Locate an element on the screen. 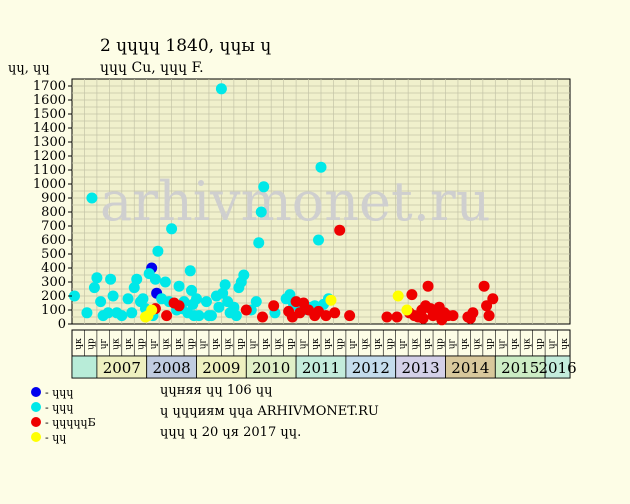  y-tick-label: 1100 is located at coordinates (49, 170).